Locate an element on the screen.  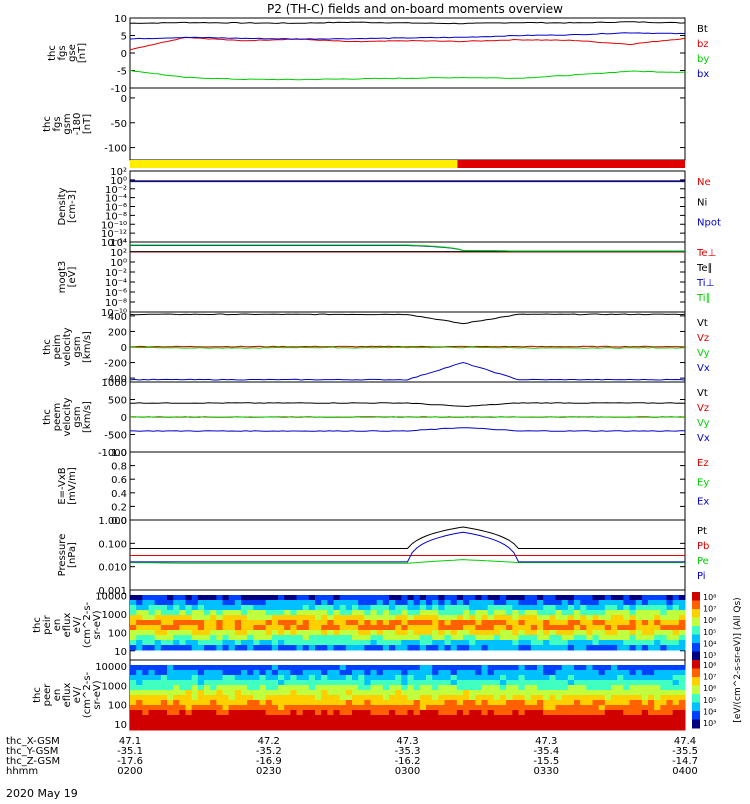
legend-Vx: Vx is located at coordinates (703, 438).